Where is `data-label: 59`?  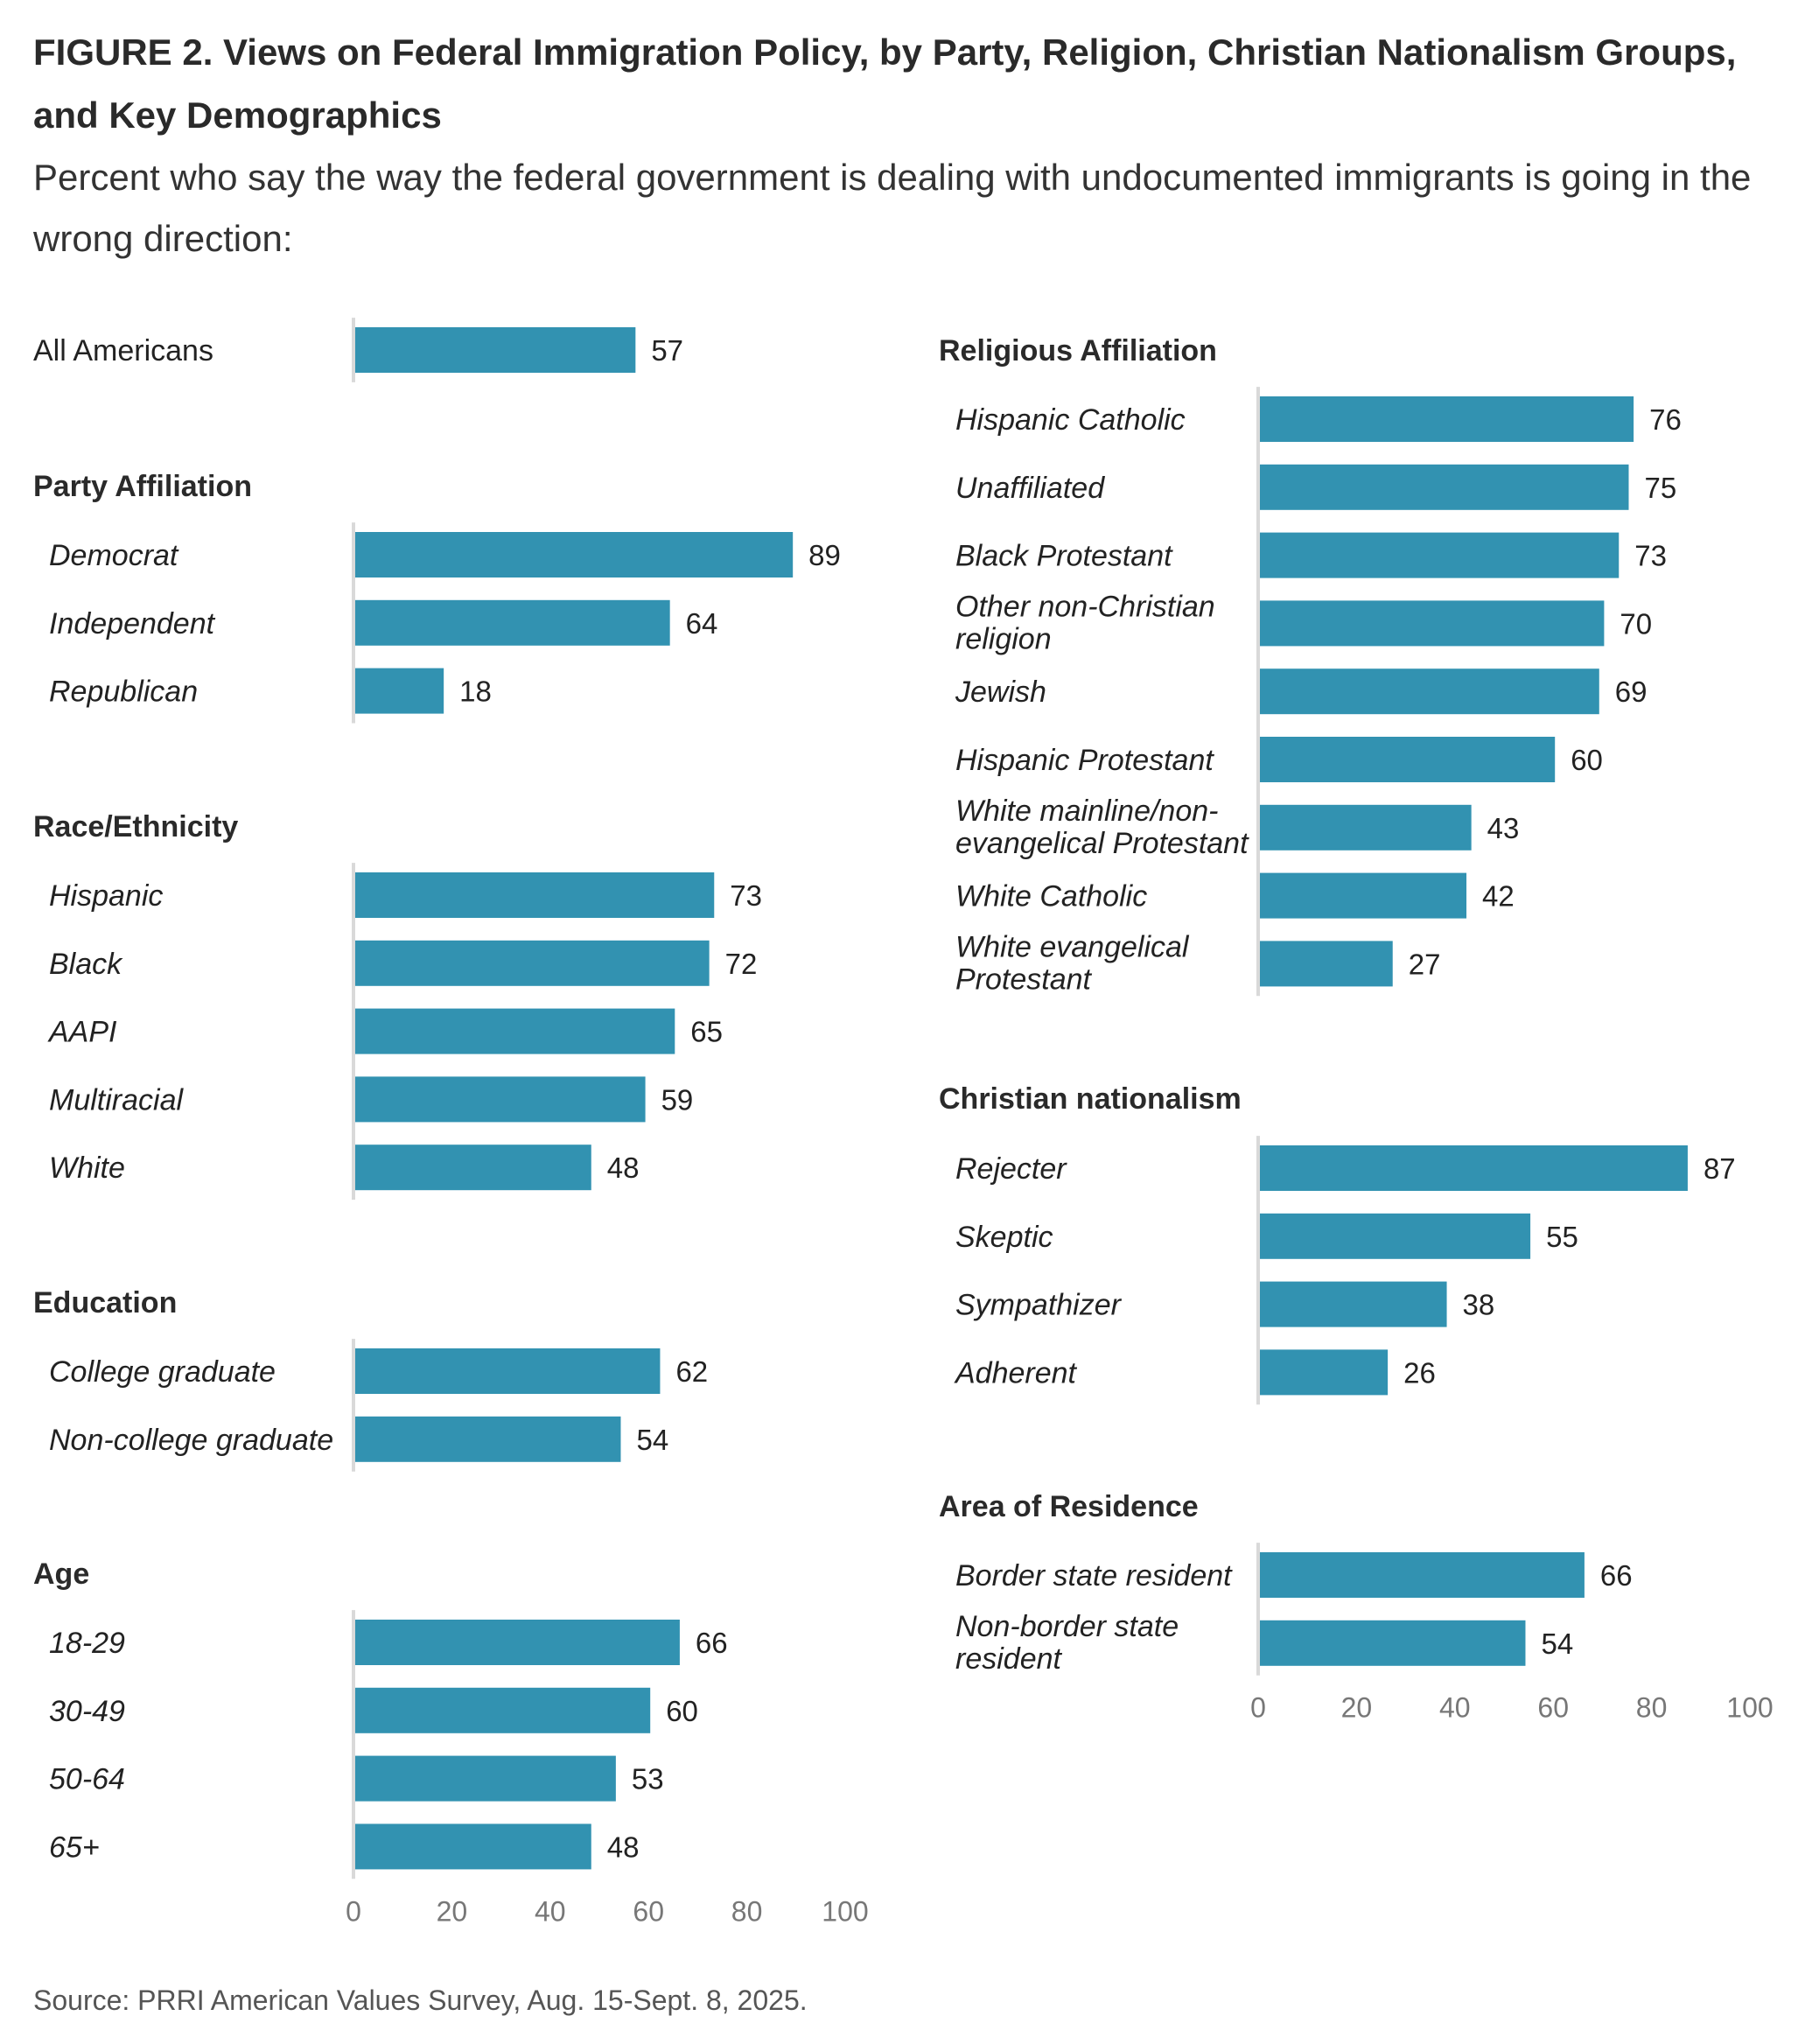 data-label: 59 is located at coordinates (677, 1099).